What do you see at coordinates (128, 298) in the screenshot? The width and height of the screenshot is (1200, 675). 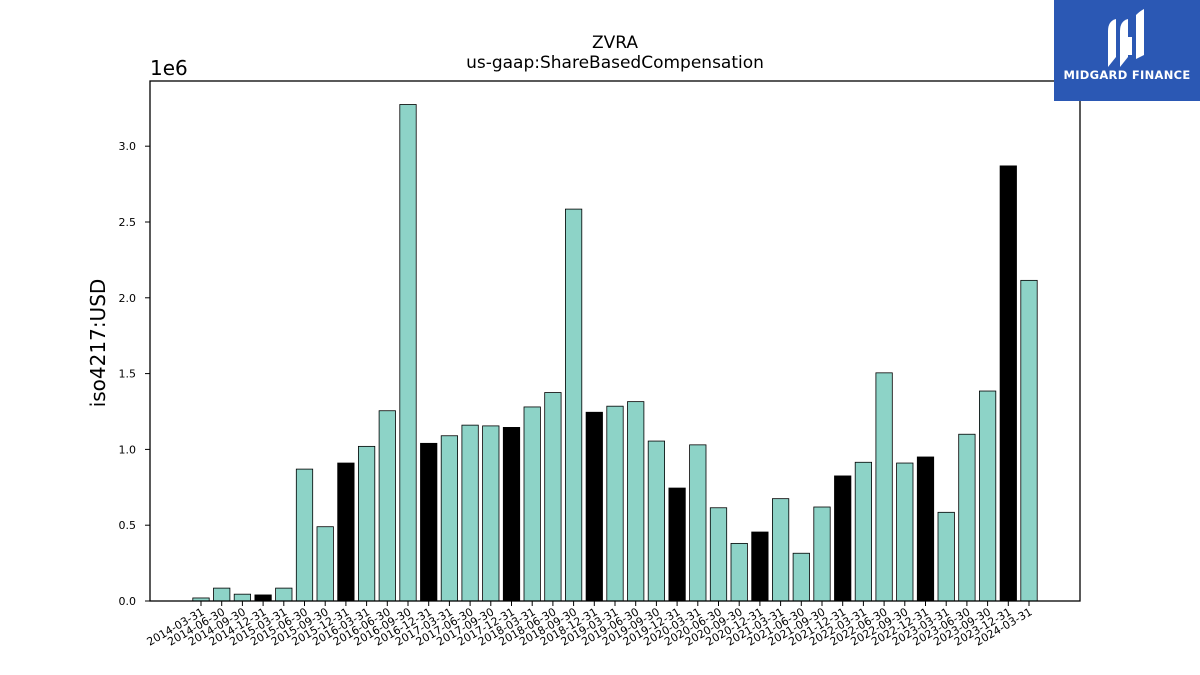 I see `y-tick-label: 2.0` at bounding box center [128, 298].